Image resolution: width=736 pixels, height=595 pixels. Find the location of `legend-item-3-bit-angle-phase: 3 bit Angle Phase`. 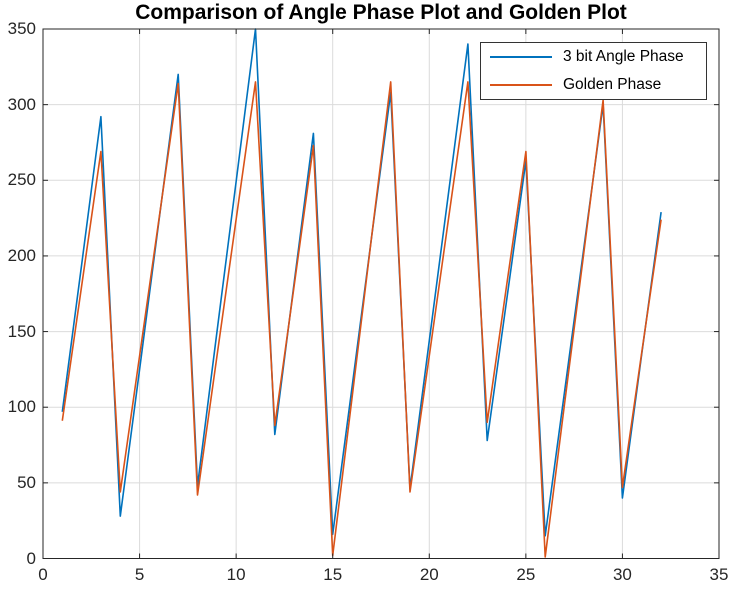

legend-item-3-bit-angle-phase: 3 bit Angle Phase is located at coordinates (593, 57).